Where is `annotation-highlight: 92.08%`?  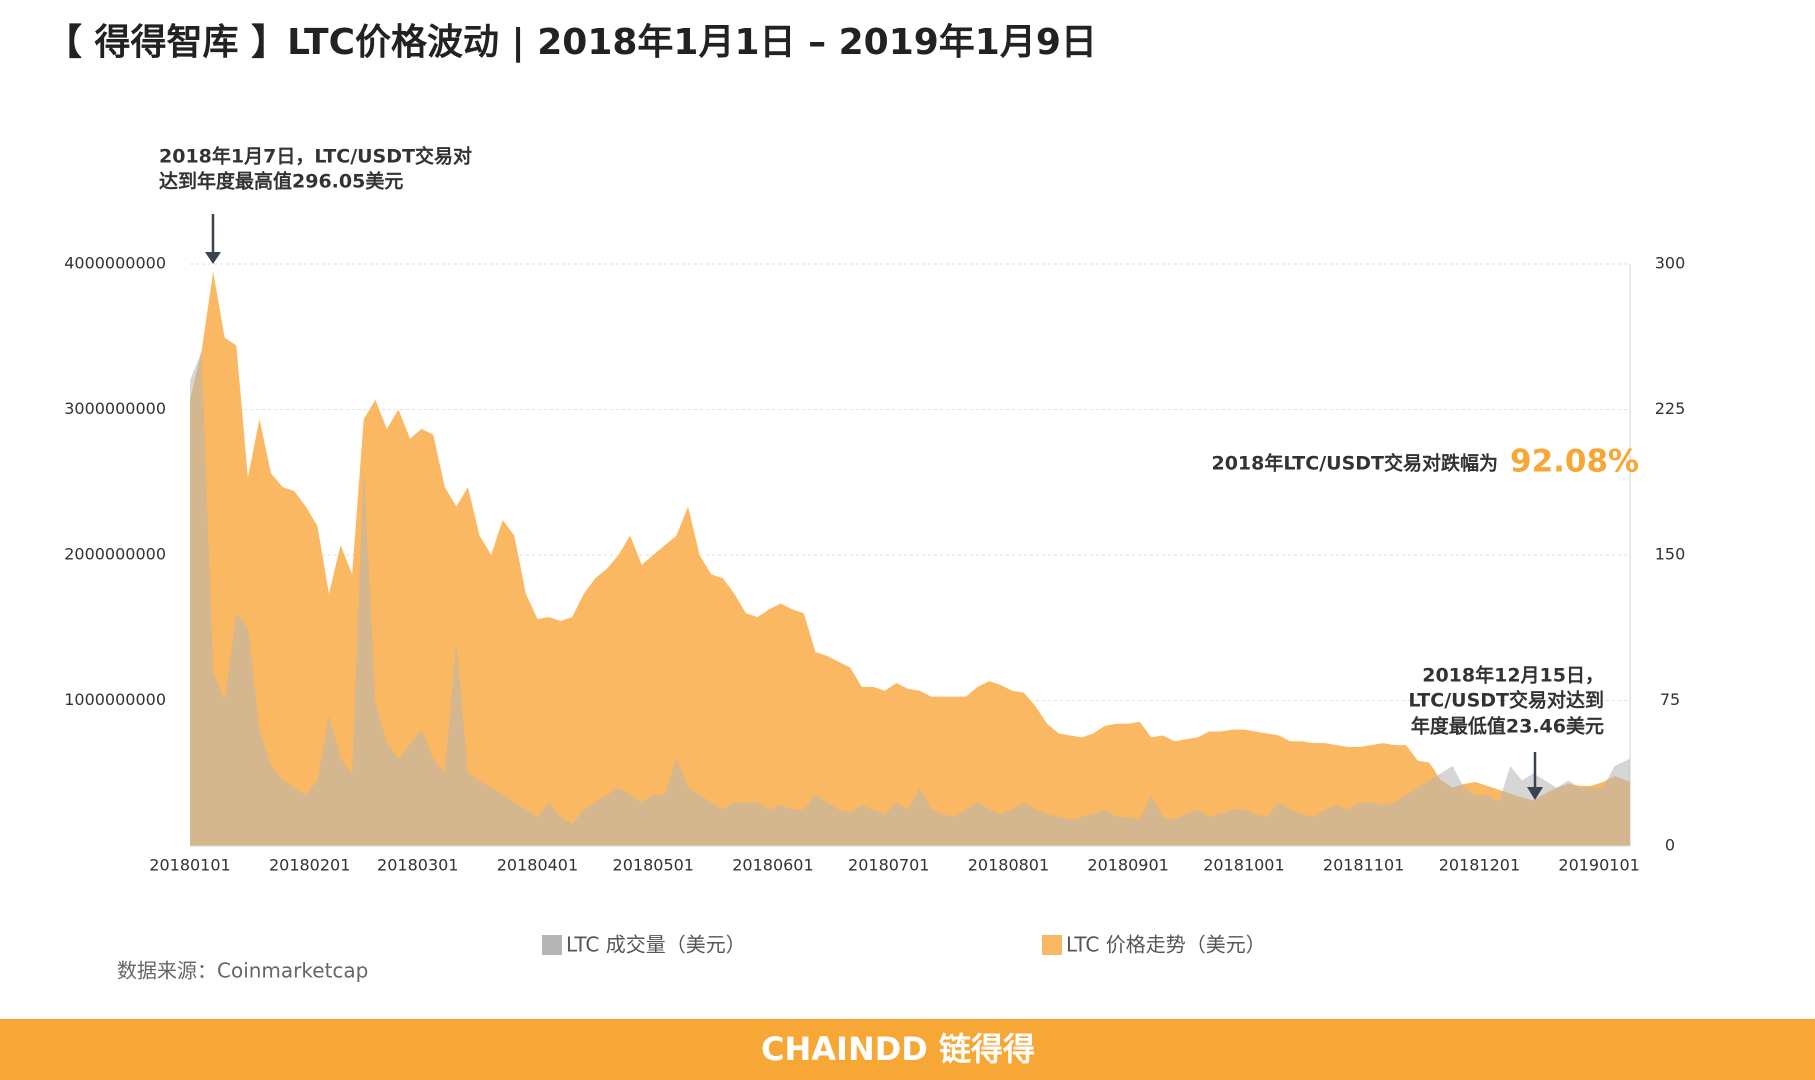 annotation-highlight: 92.08% is located at coordinates (1574, 462).